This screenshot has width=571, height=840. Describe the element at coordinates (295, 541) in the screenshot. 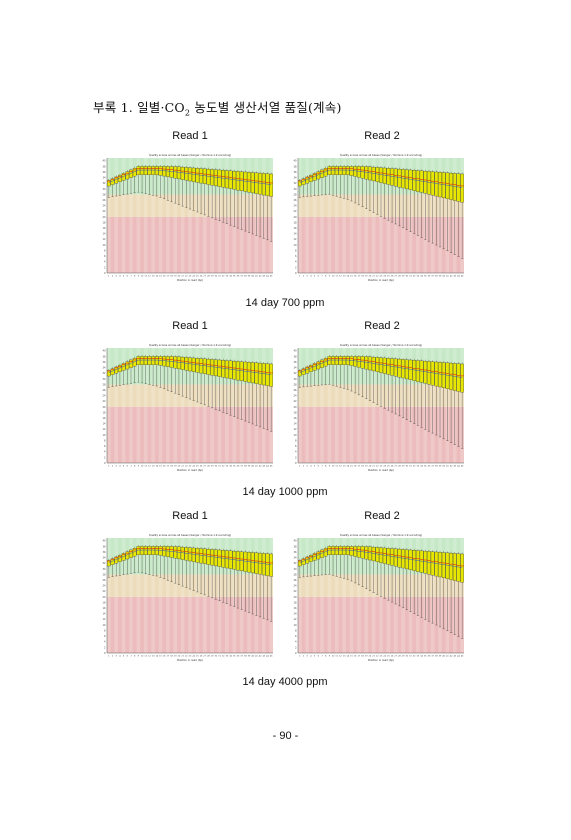

I see `y-tick-label: 40` at that location.